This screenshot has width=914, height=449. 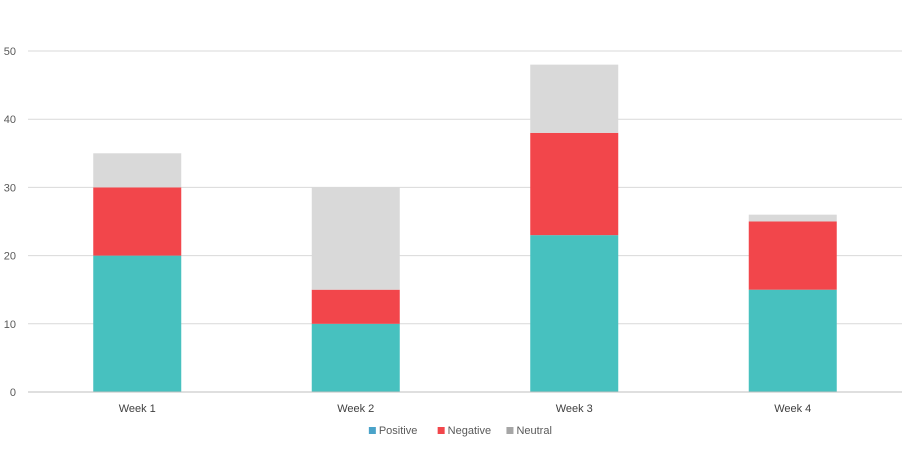 What do you see at coordinates (10, 188) in the screenshot?
I see `y-tick-label: 30` at bounding box center [10, 188].